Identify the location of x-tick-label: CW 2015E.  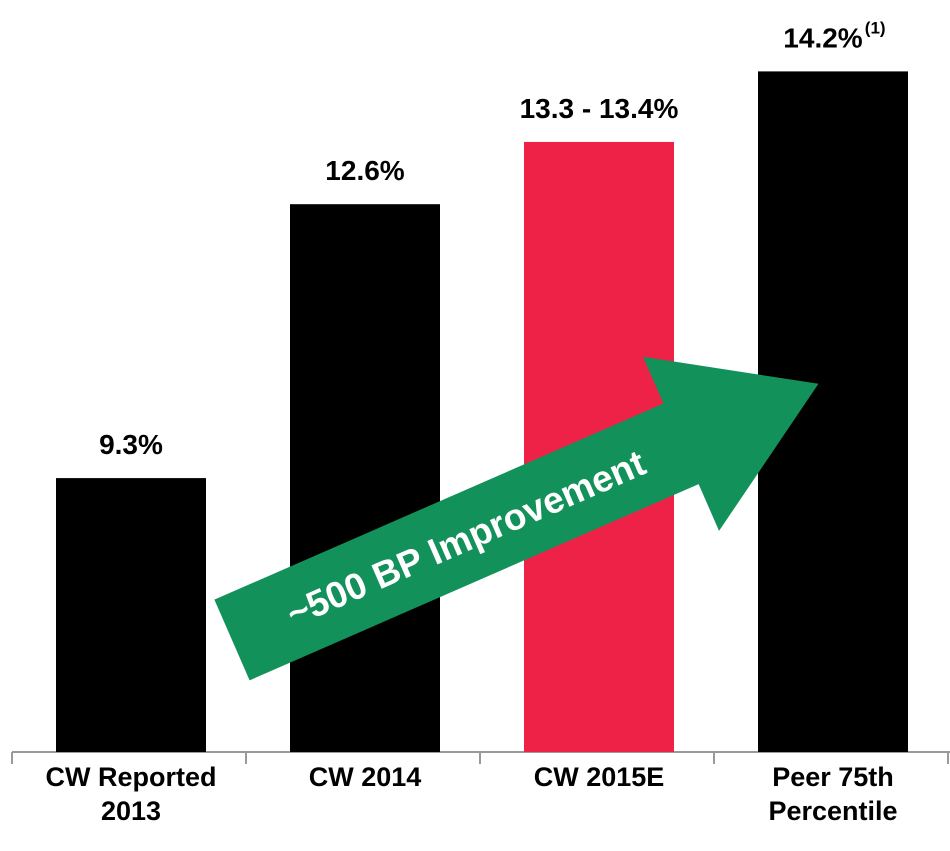
(599, 777).